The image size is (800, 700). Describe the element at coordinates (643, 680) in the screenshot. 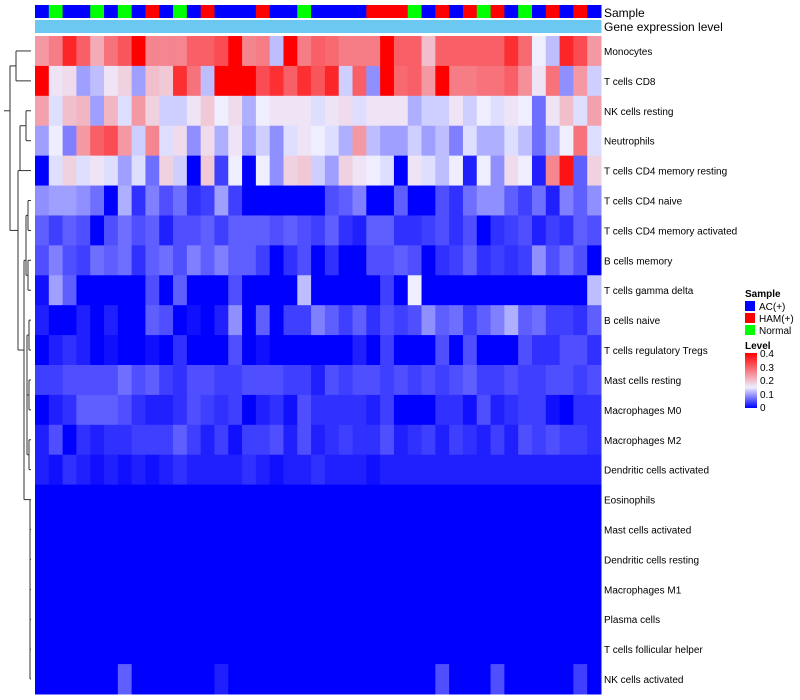

I see `row-label: NK cells activated` at that location.